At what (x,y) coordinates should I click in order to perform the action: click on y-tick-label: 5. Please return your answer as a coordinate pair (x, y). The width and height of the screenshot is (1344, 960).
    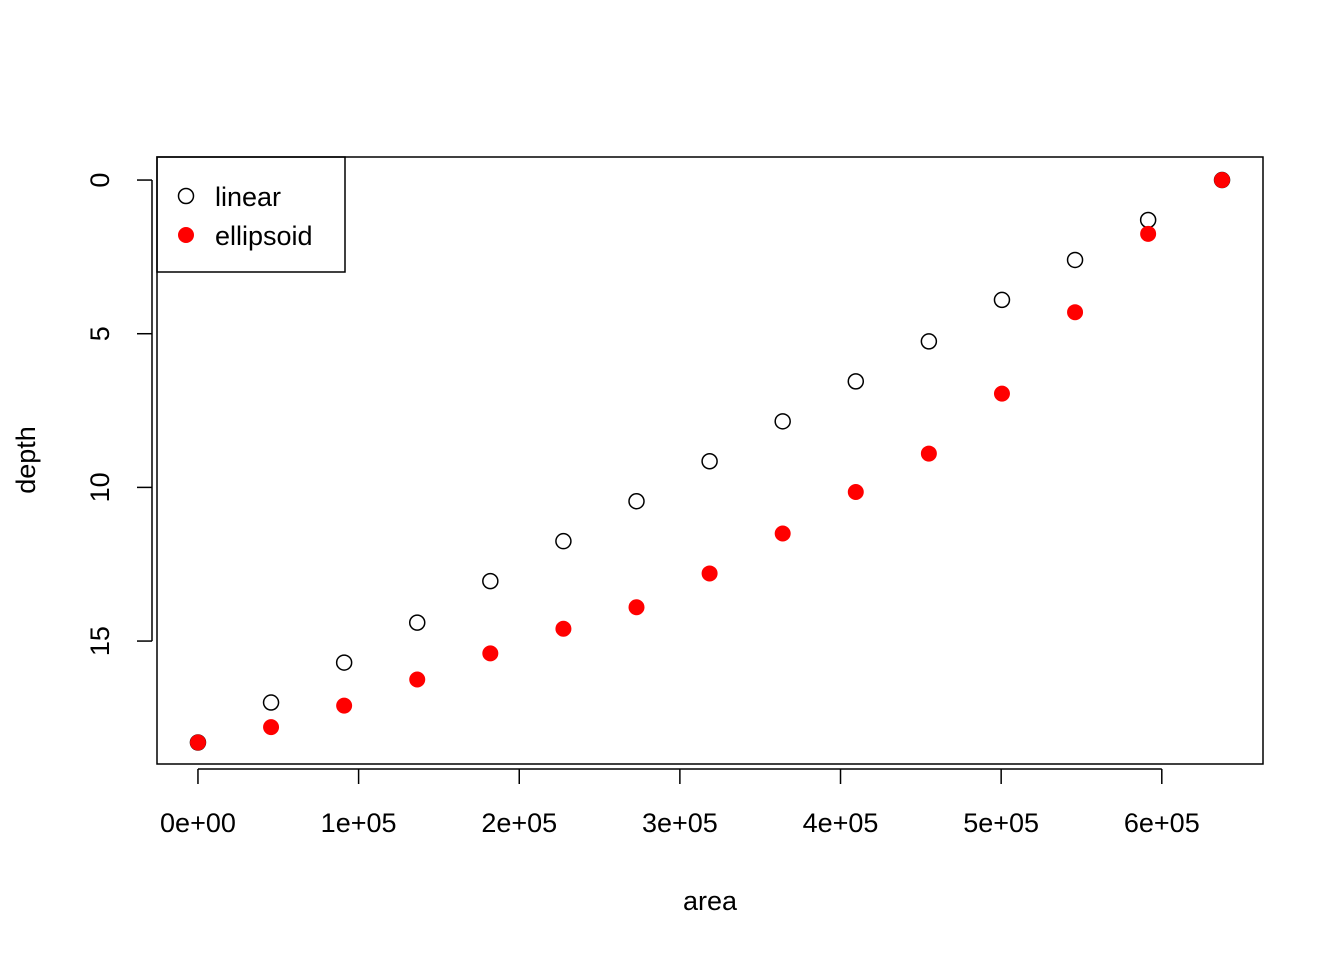
    Looking at the image, I should click on (100, 333).